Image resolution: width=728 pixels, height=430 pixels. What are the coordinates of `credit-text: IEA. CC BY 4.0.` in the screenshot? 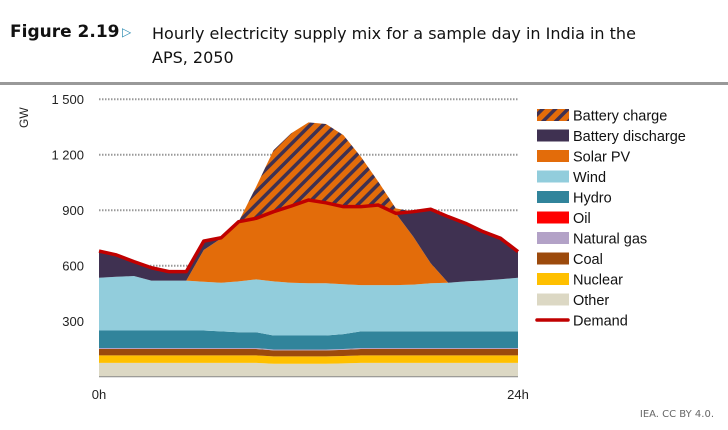 It's located at (676, 414).